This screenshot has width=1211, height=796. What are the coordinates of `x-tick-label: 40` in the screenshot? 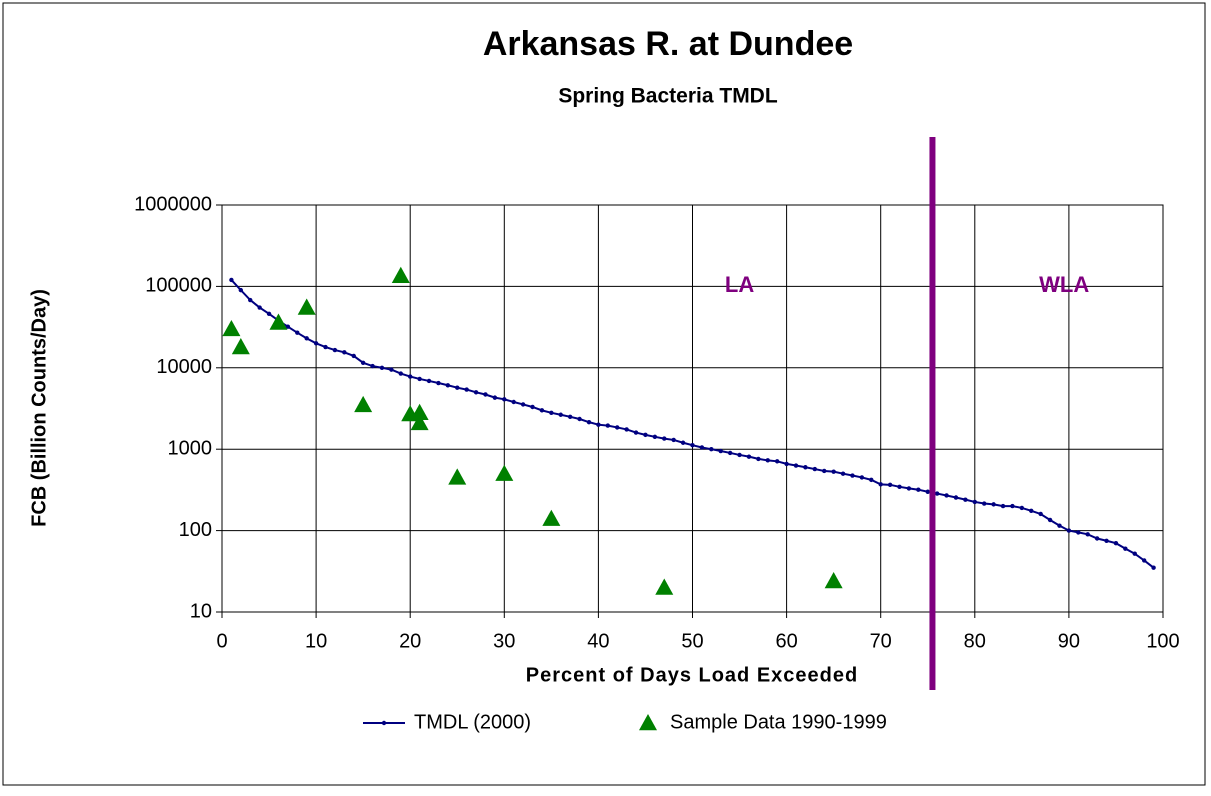 It's located at (598, 641).